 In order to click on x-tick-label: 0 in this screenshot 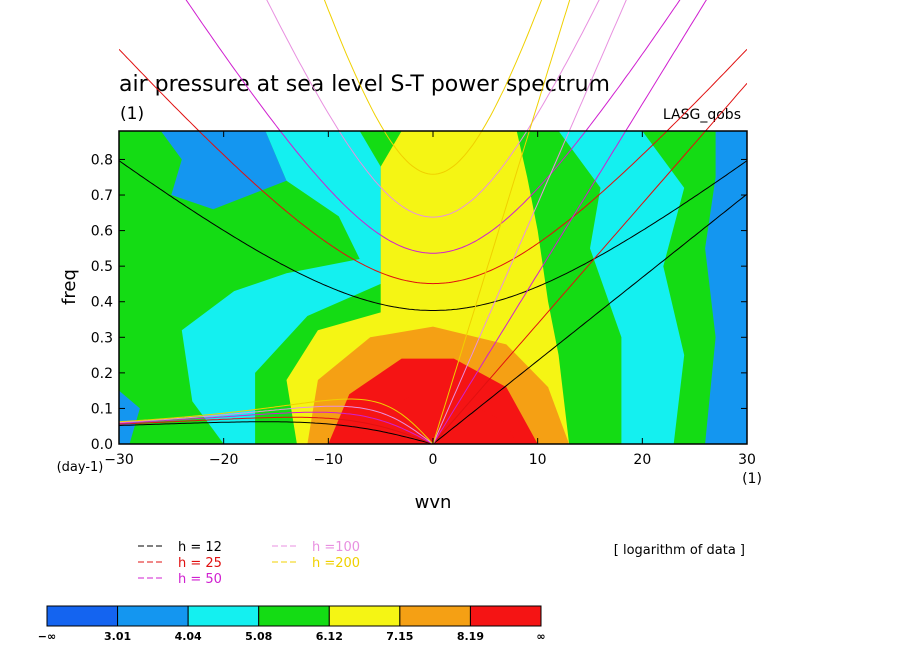, I will do `click(433, 460)`.